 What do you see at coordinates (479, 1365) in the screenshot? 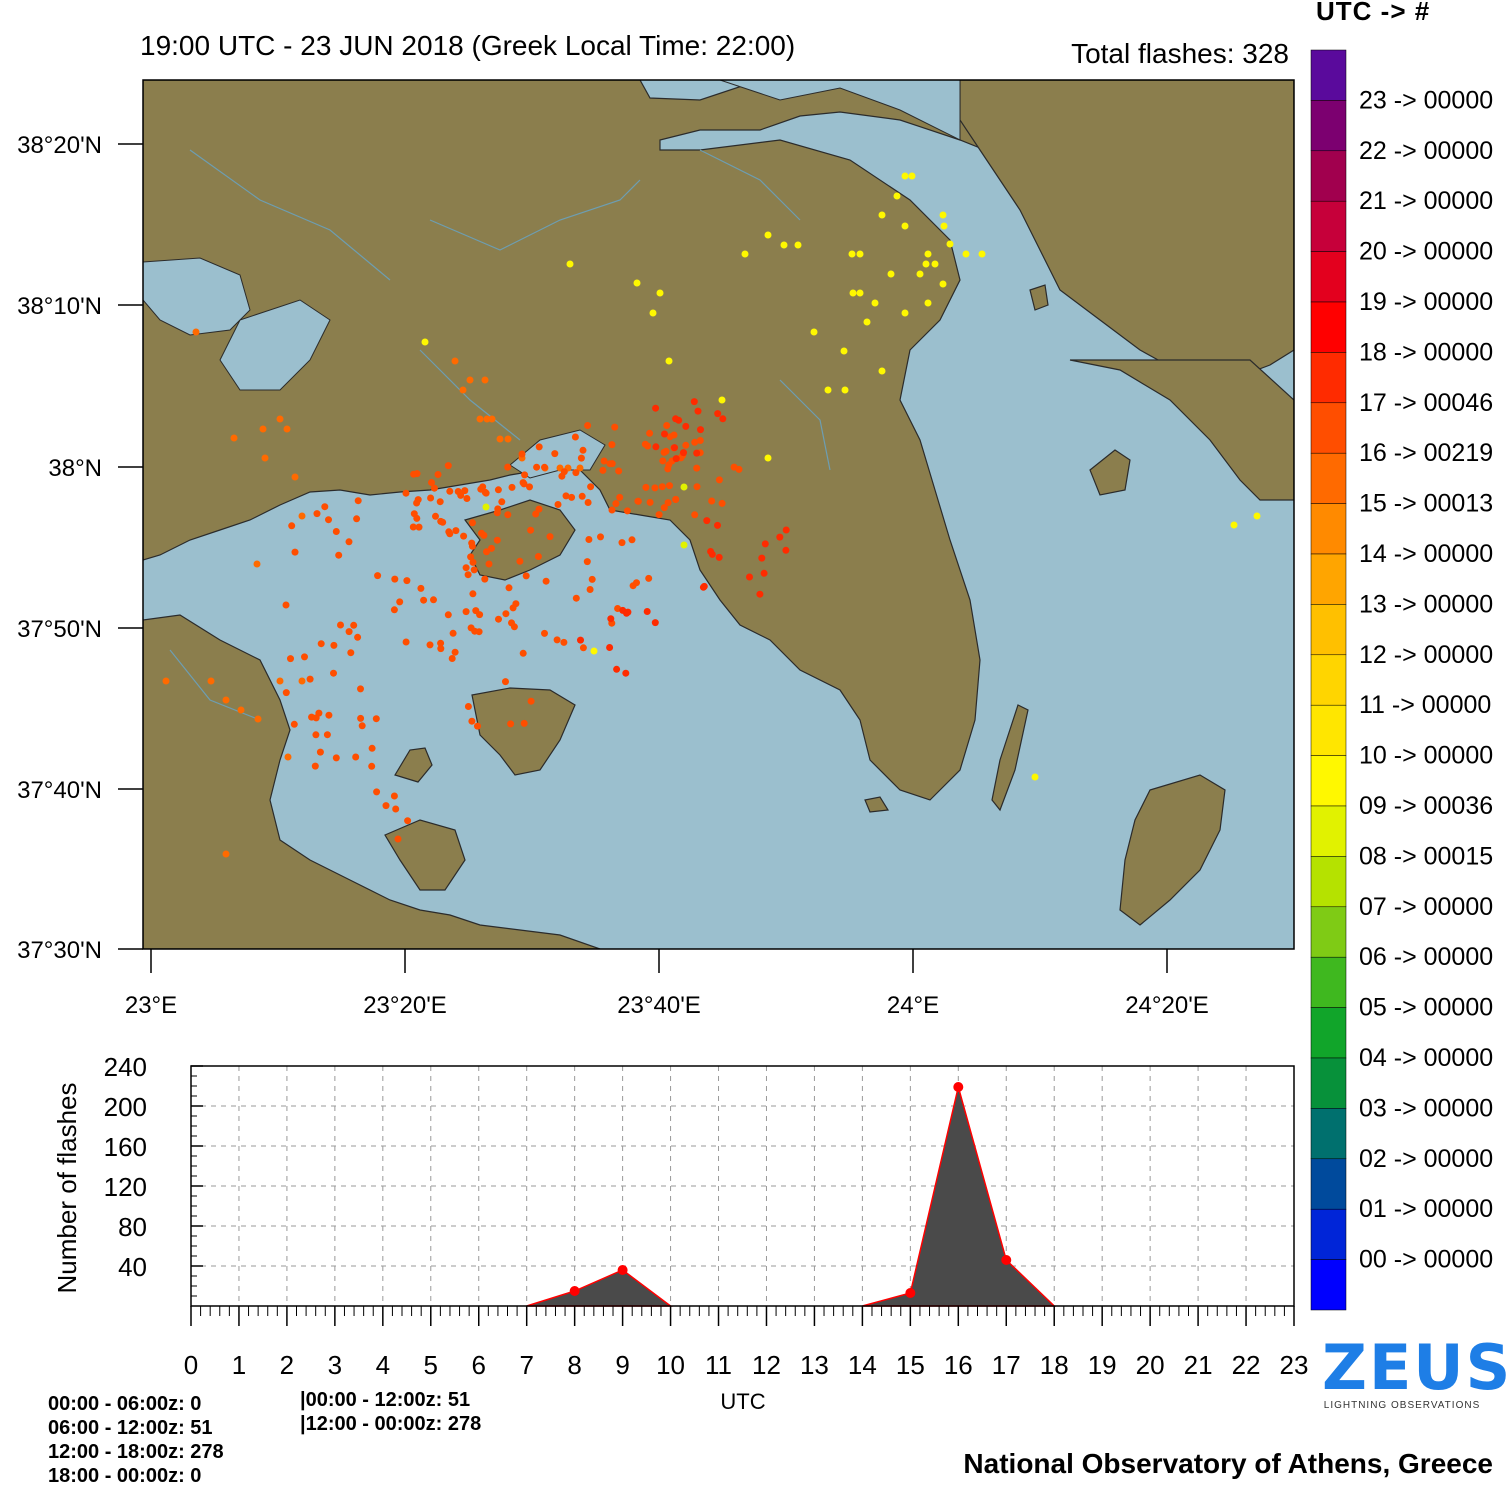
I see `x-tick-label: 6` at bounding box center [479, 1365].